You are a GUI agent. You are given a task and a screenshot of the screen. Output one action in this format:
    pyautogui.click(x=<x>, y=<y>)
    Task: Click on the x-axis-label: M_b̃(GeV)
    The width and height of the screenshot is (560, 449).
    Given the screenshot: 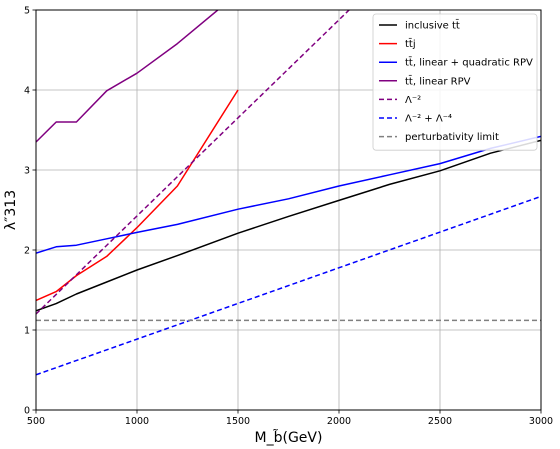 What is the action you would take?
    pyautogui.click(x=289, y=437)
    